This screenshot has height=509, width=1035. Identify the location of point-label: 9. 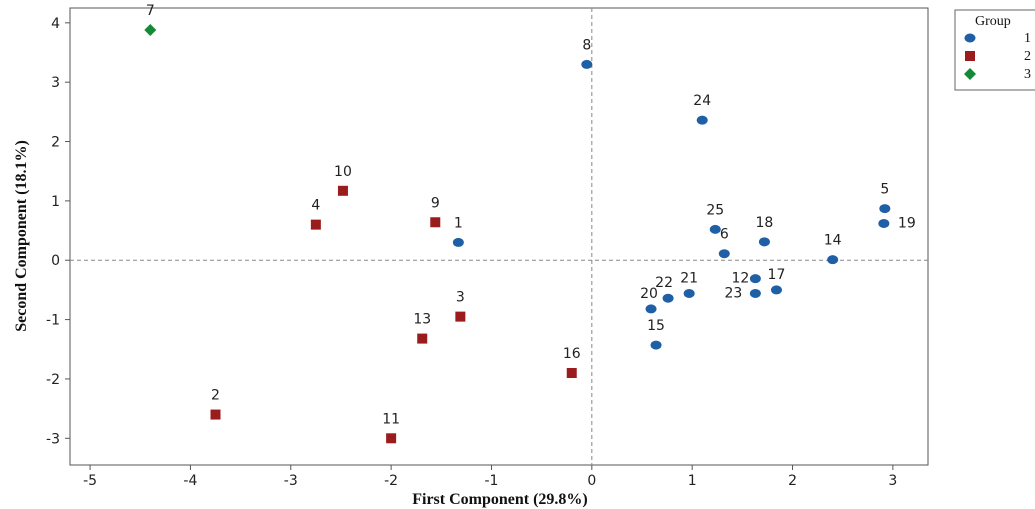
(435, 203).